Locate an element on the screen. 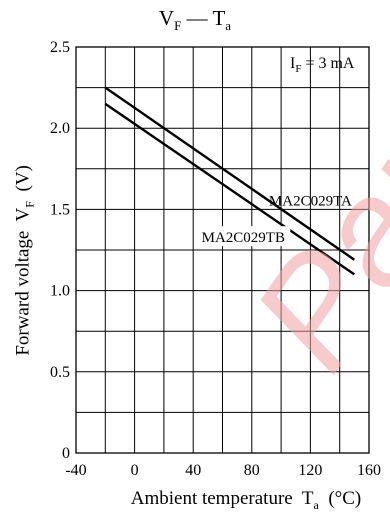 Image resolution: width=390 pixels, height=524 pixels. y-tick-label: 2.0 is located at coordinates (60, 128).